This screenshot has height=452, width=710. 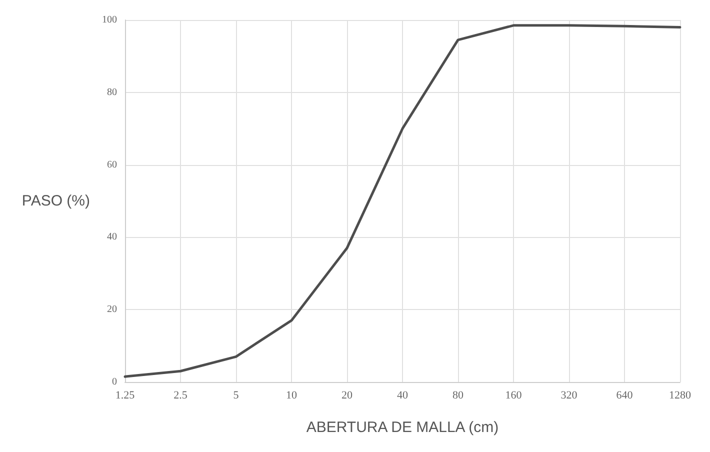 I want to click on x-tick-label: 5, so click(x=236, y=396).